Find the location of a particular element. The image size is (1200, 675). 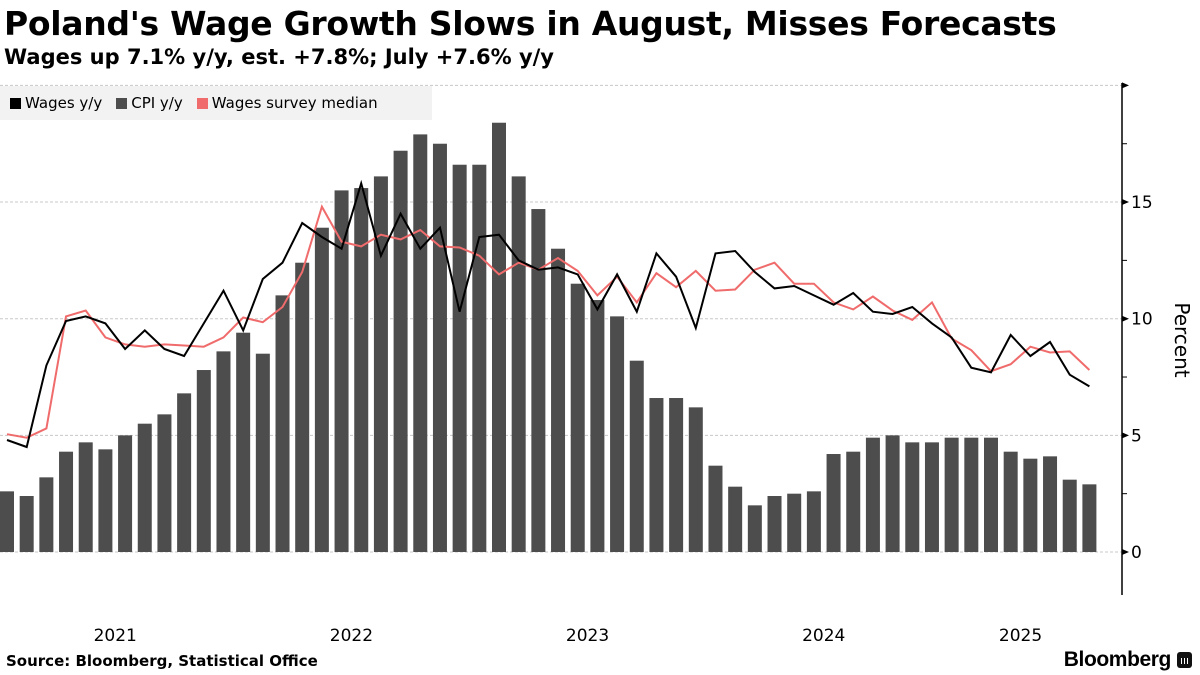

legend-swatch-cpi is located at coordinates (122, 103).